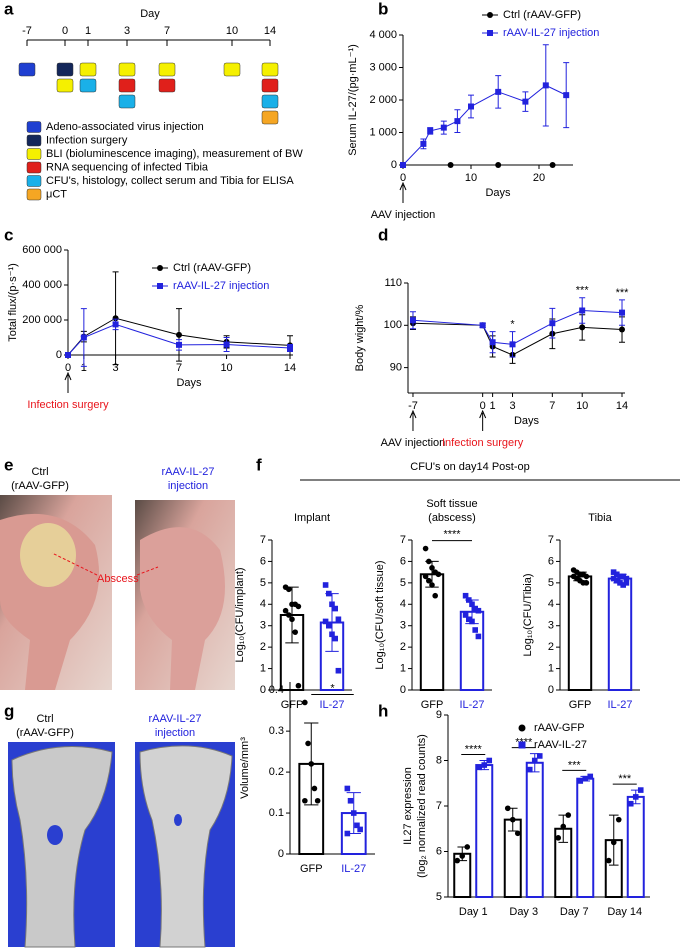  What do you see at coordinates (263, 604) in the screenshot?
I see `y-tick-label: 4` at bounding box center [263, 604].